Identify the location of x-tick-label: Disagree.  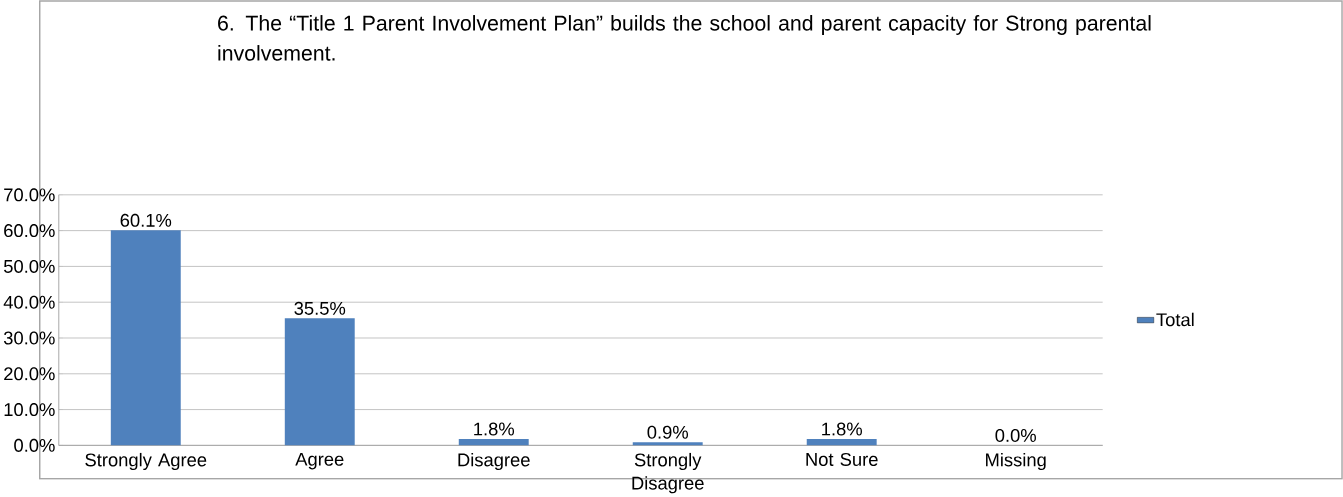
(494, 462).